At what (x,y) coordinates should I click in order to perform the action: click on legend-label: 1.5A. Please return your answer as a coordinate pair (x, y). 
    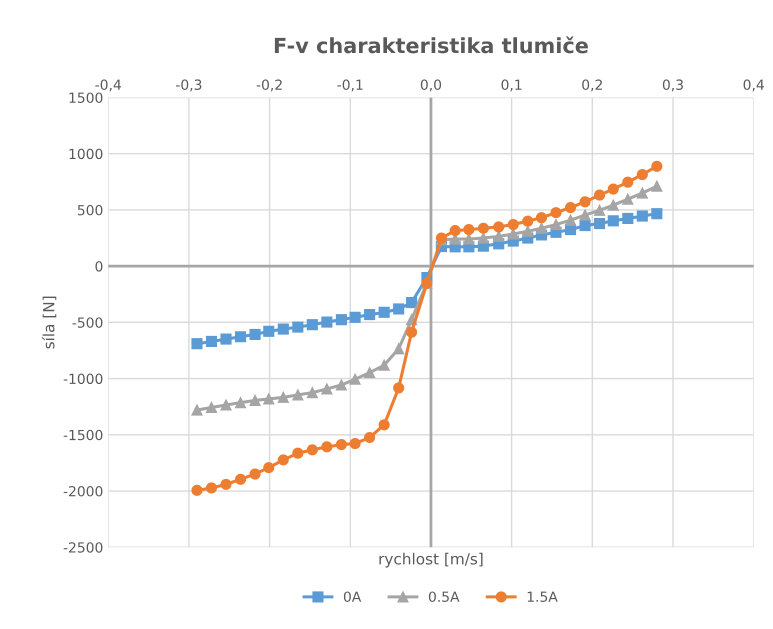
    Looking at the image, I should click on (543, 597).